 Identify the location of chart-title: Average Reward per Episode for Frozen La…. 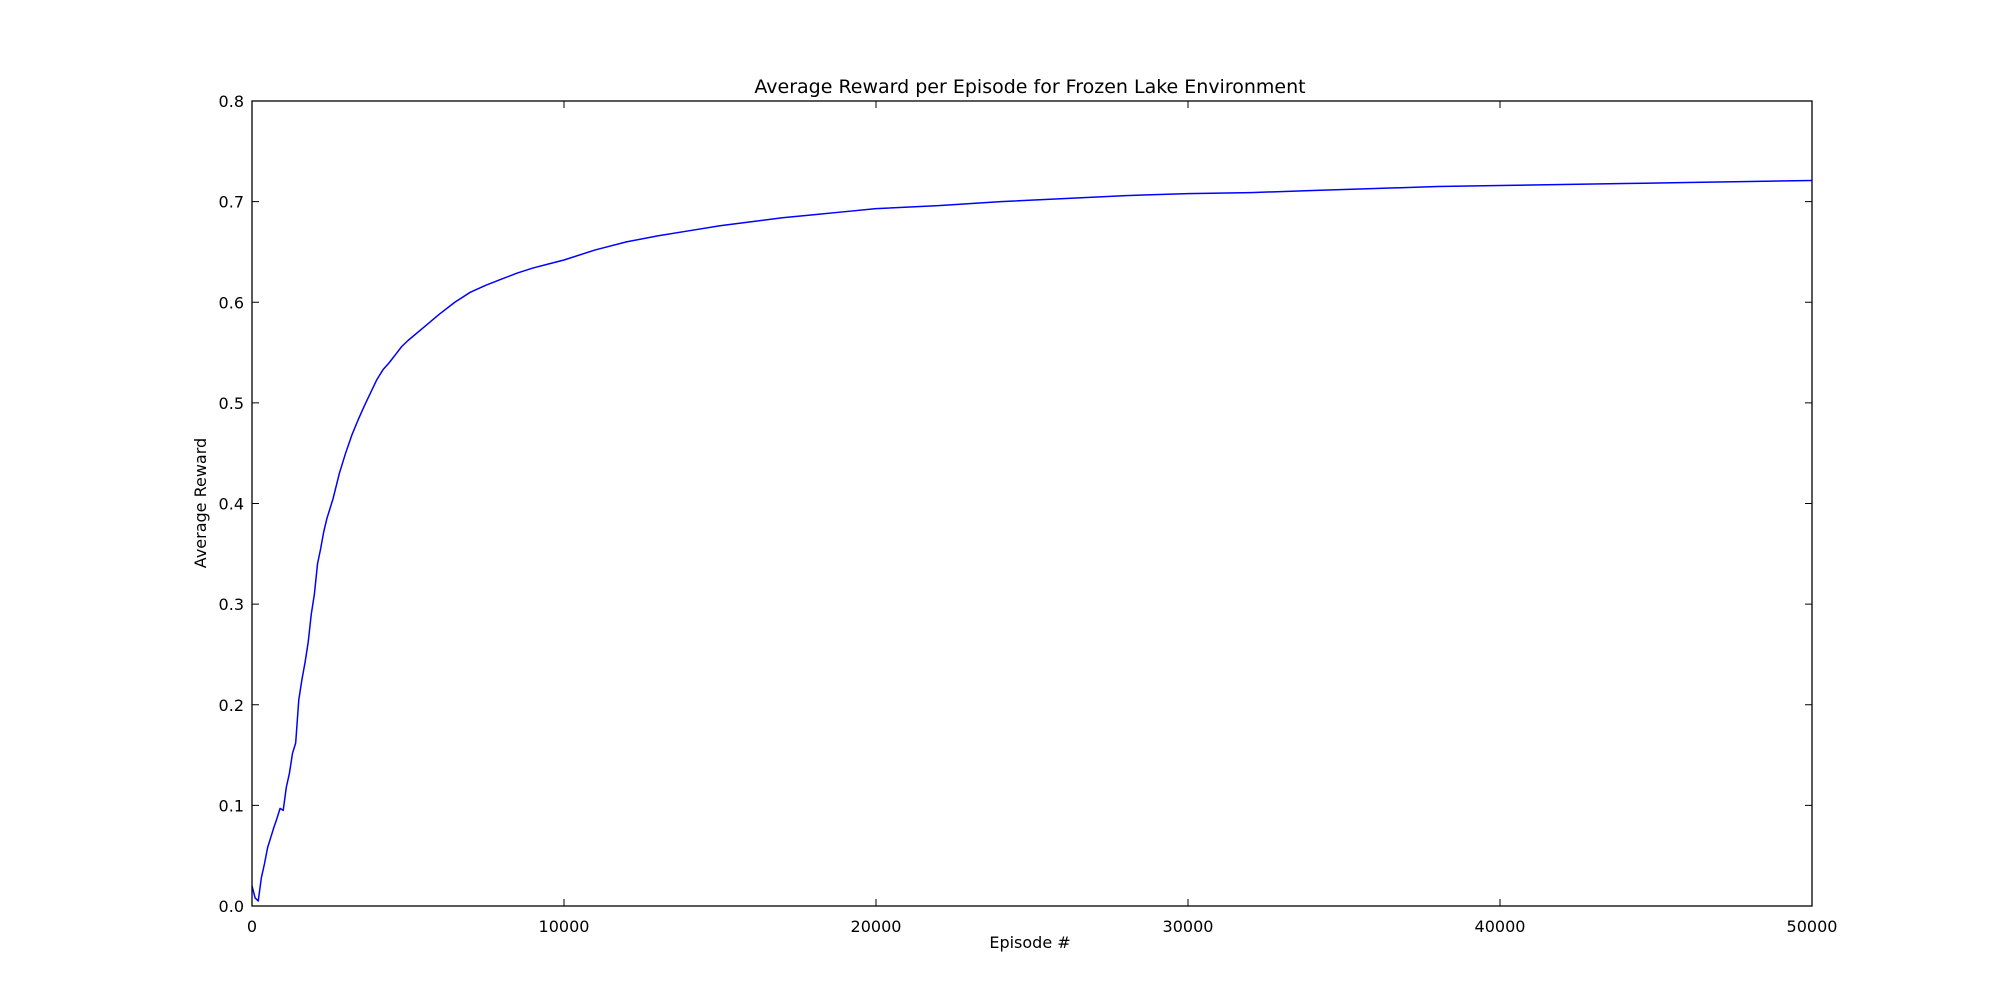
(1029, 87).